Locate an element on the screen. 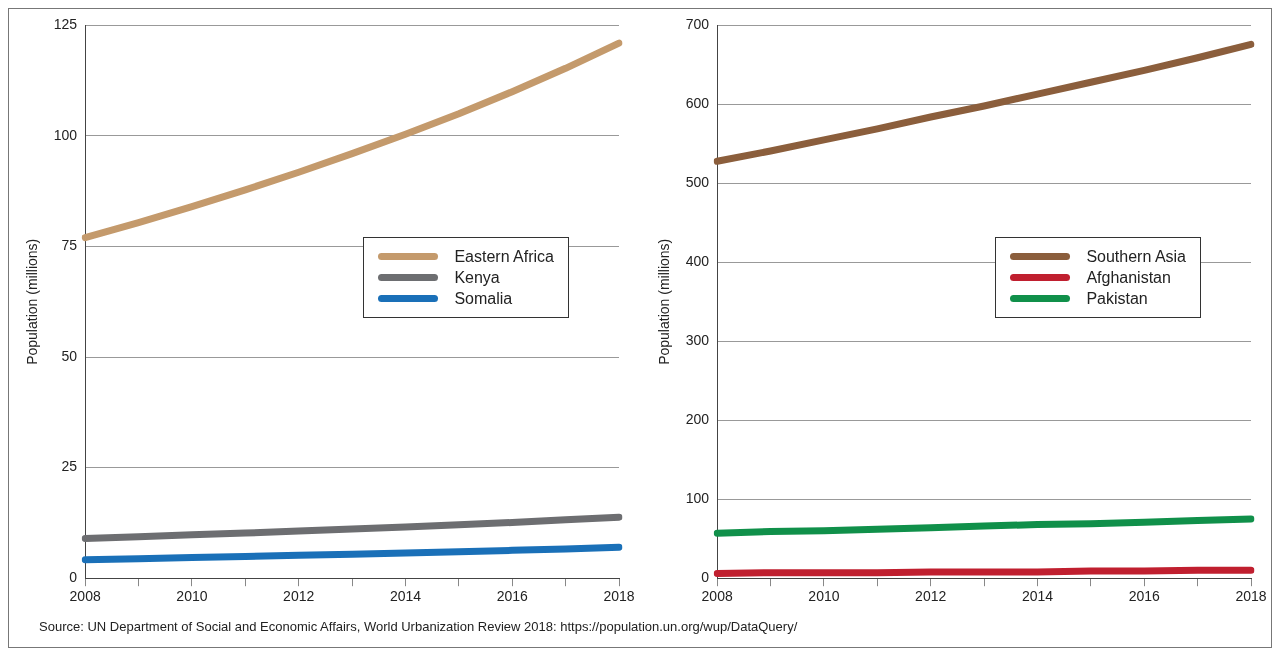 This screenshot has width=1282, height=659. y-tick-label: 600 is located at coordinates (697, 103).